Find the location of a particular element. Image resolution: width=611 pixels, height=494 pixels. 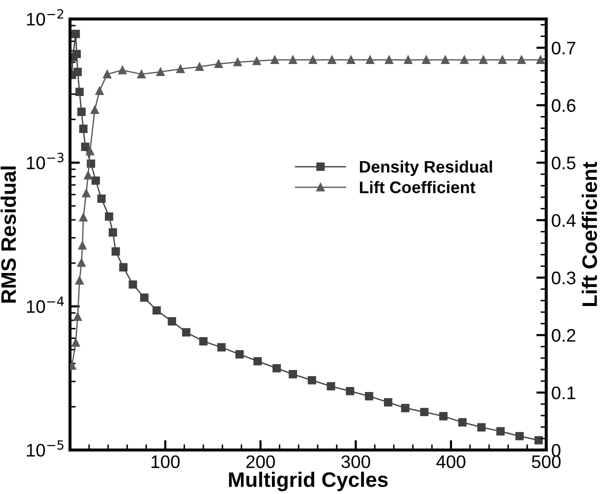

legend-label: Lift Coefficient is located at coordinates (418, 187).